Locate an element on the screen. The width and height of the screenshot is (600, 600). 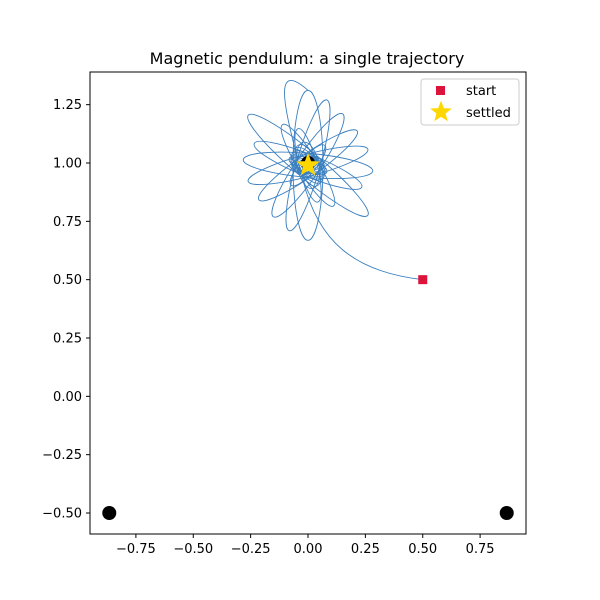
y-tick-label: −0.25 is located at coordinates (62, 455).